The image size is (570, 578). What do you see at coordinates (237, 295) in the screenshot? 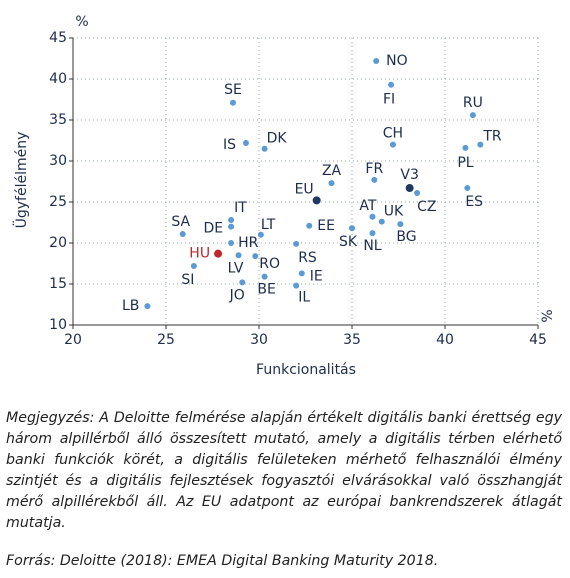
I see `point-label: JO` at bounding box center [237, 295].